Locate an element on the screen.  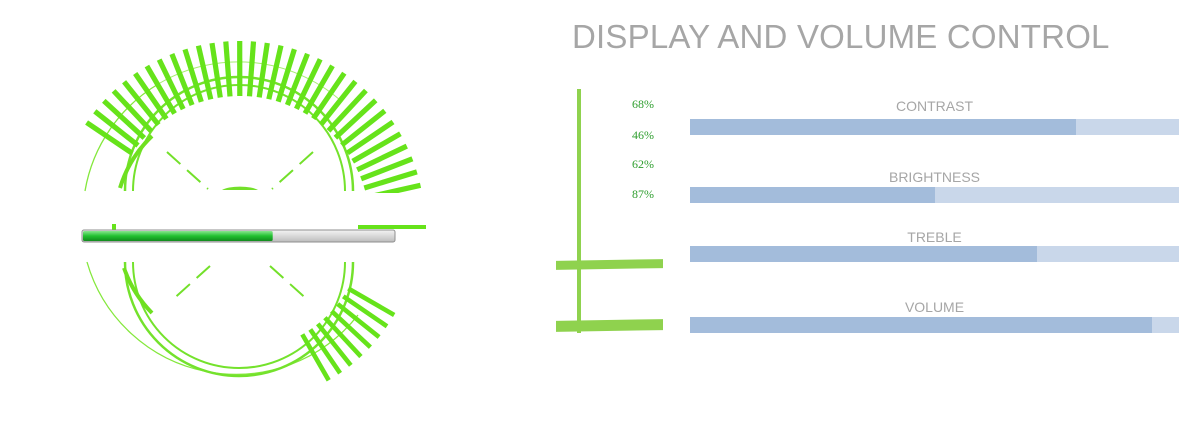
percent-label: 46% is located at coordinates (643, 135).